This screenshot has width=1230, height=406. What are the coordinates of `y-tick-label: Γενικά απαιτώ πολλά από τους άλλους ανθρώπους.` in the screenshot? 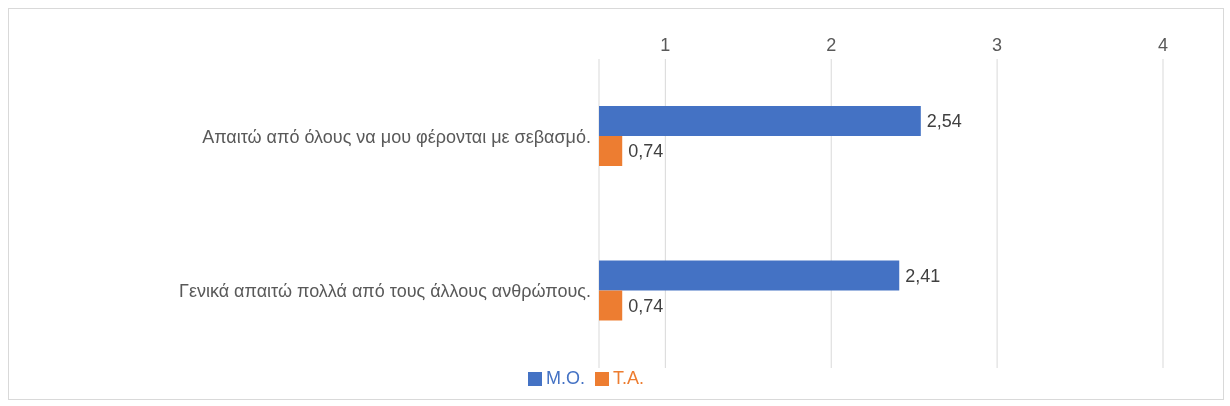 It's located at (384, 291).